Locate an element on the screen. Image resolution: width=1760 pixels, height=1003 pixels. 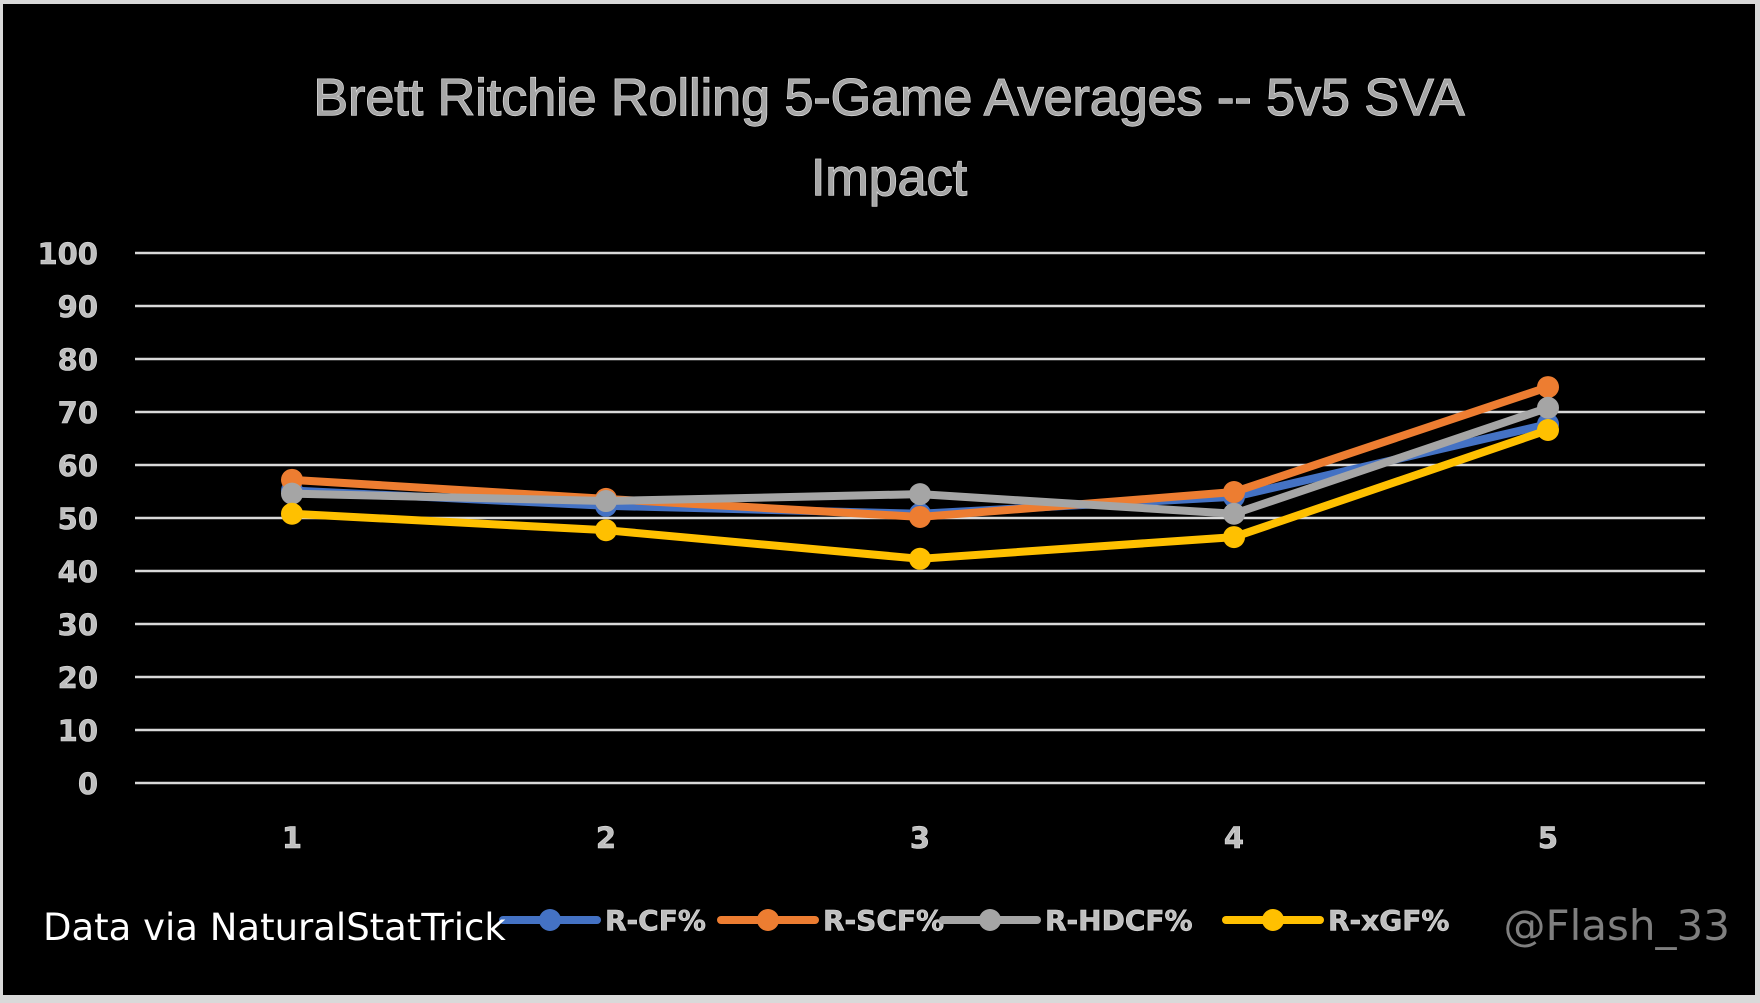
y-tick-label: 30 is located at coordinates (78, 625).